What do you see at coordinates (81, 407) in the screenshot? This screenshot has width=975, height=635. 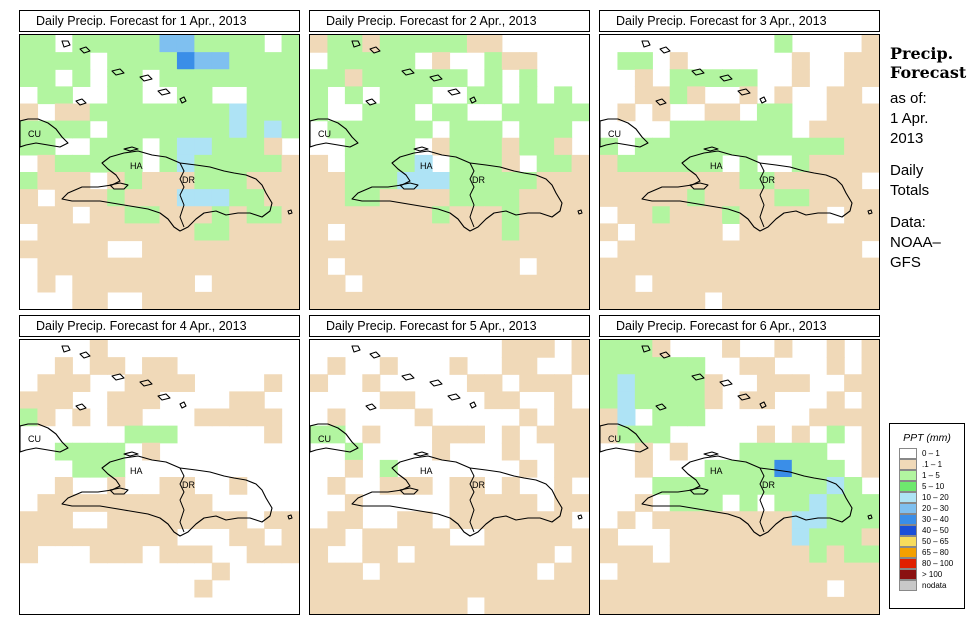 I see `bahamas-islet` at bounding box center [81, 407].